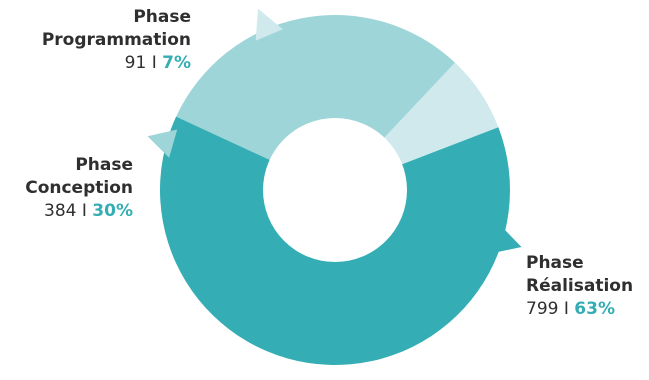  Describe the element at coordinates (542, 309) in the screenshot. I see `slice-count-realisation: 799` at that location.